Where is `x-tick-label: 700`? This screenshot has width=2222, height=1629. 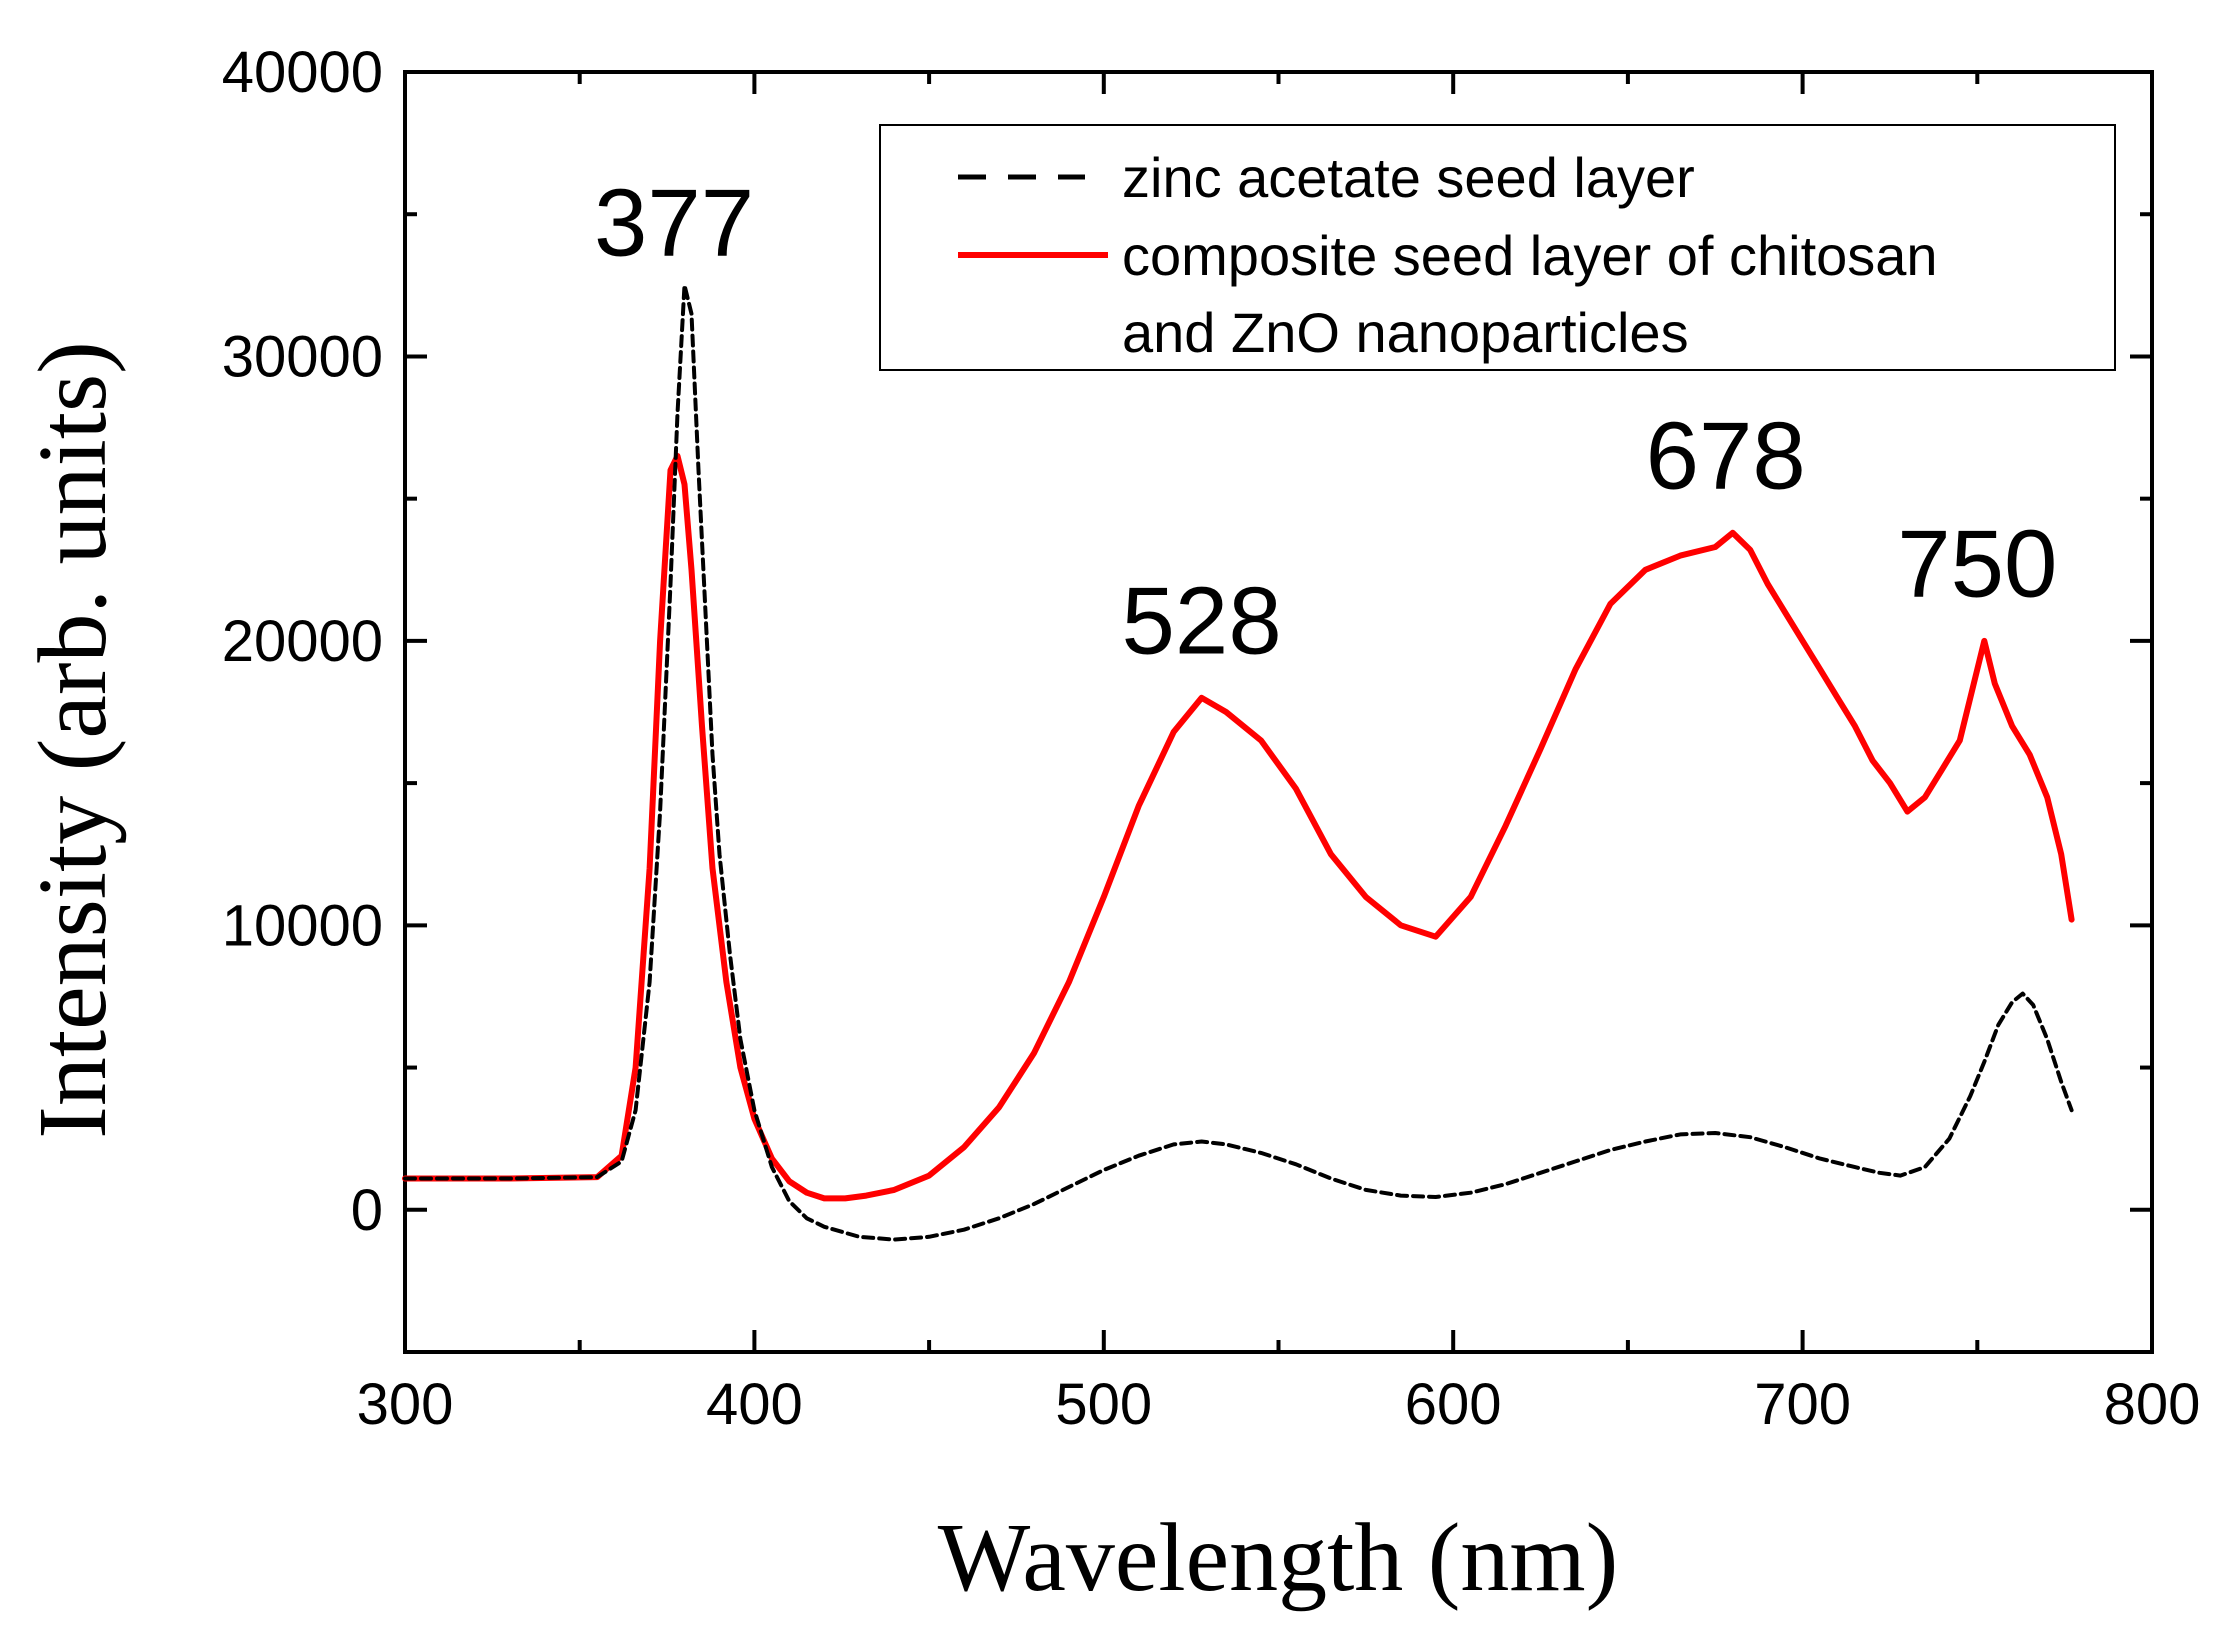
x-tick-label: 700 is located at coordinates (1802, 1404).